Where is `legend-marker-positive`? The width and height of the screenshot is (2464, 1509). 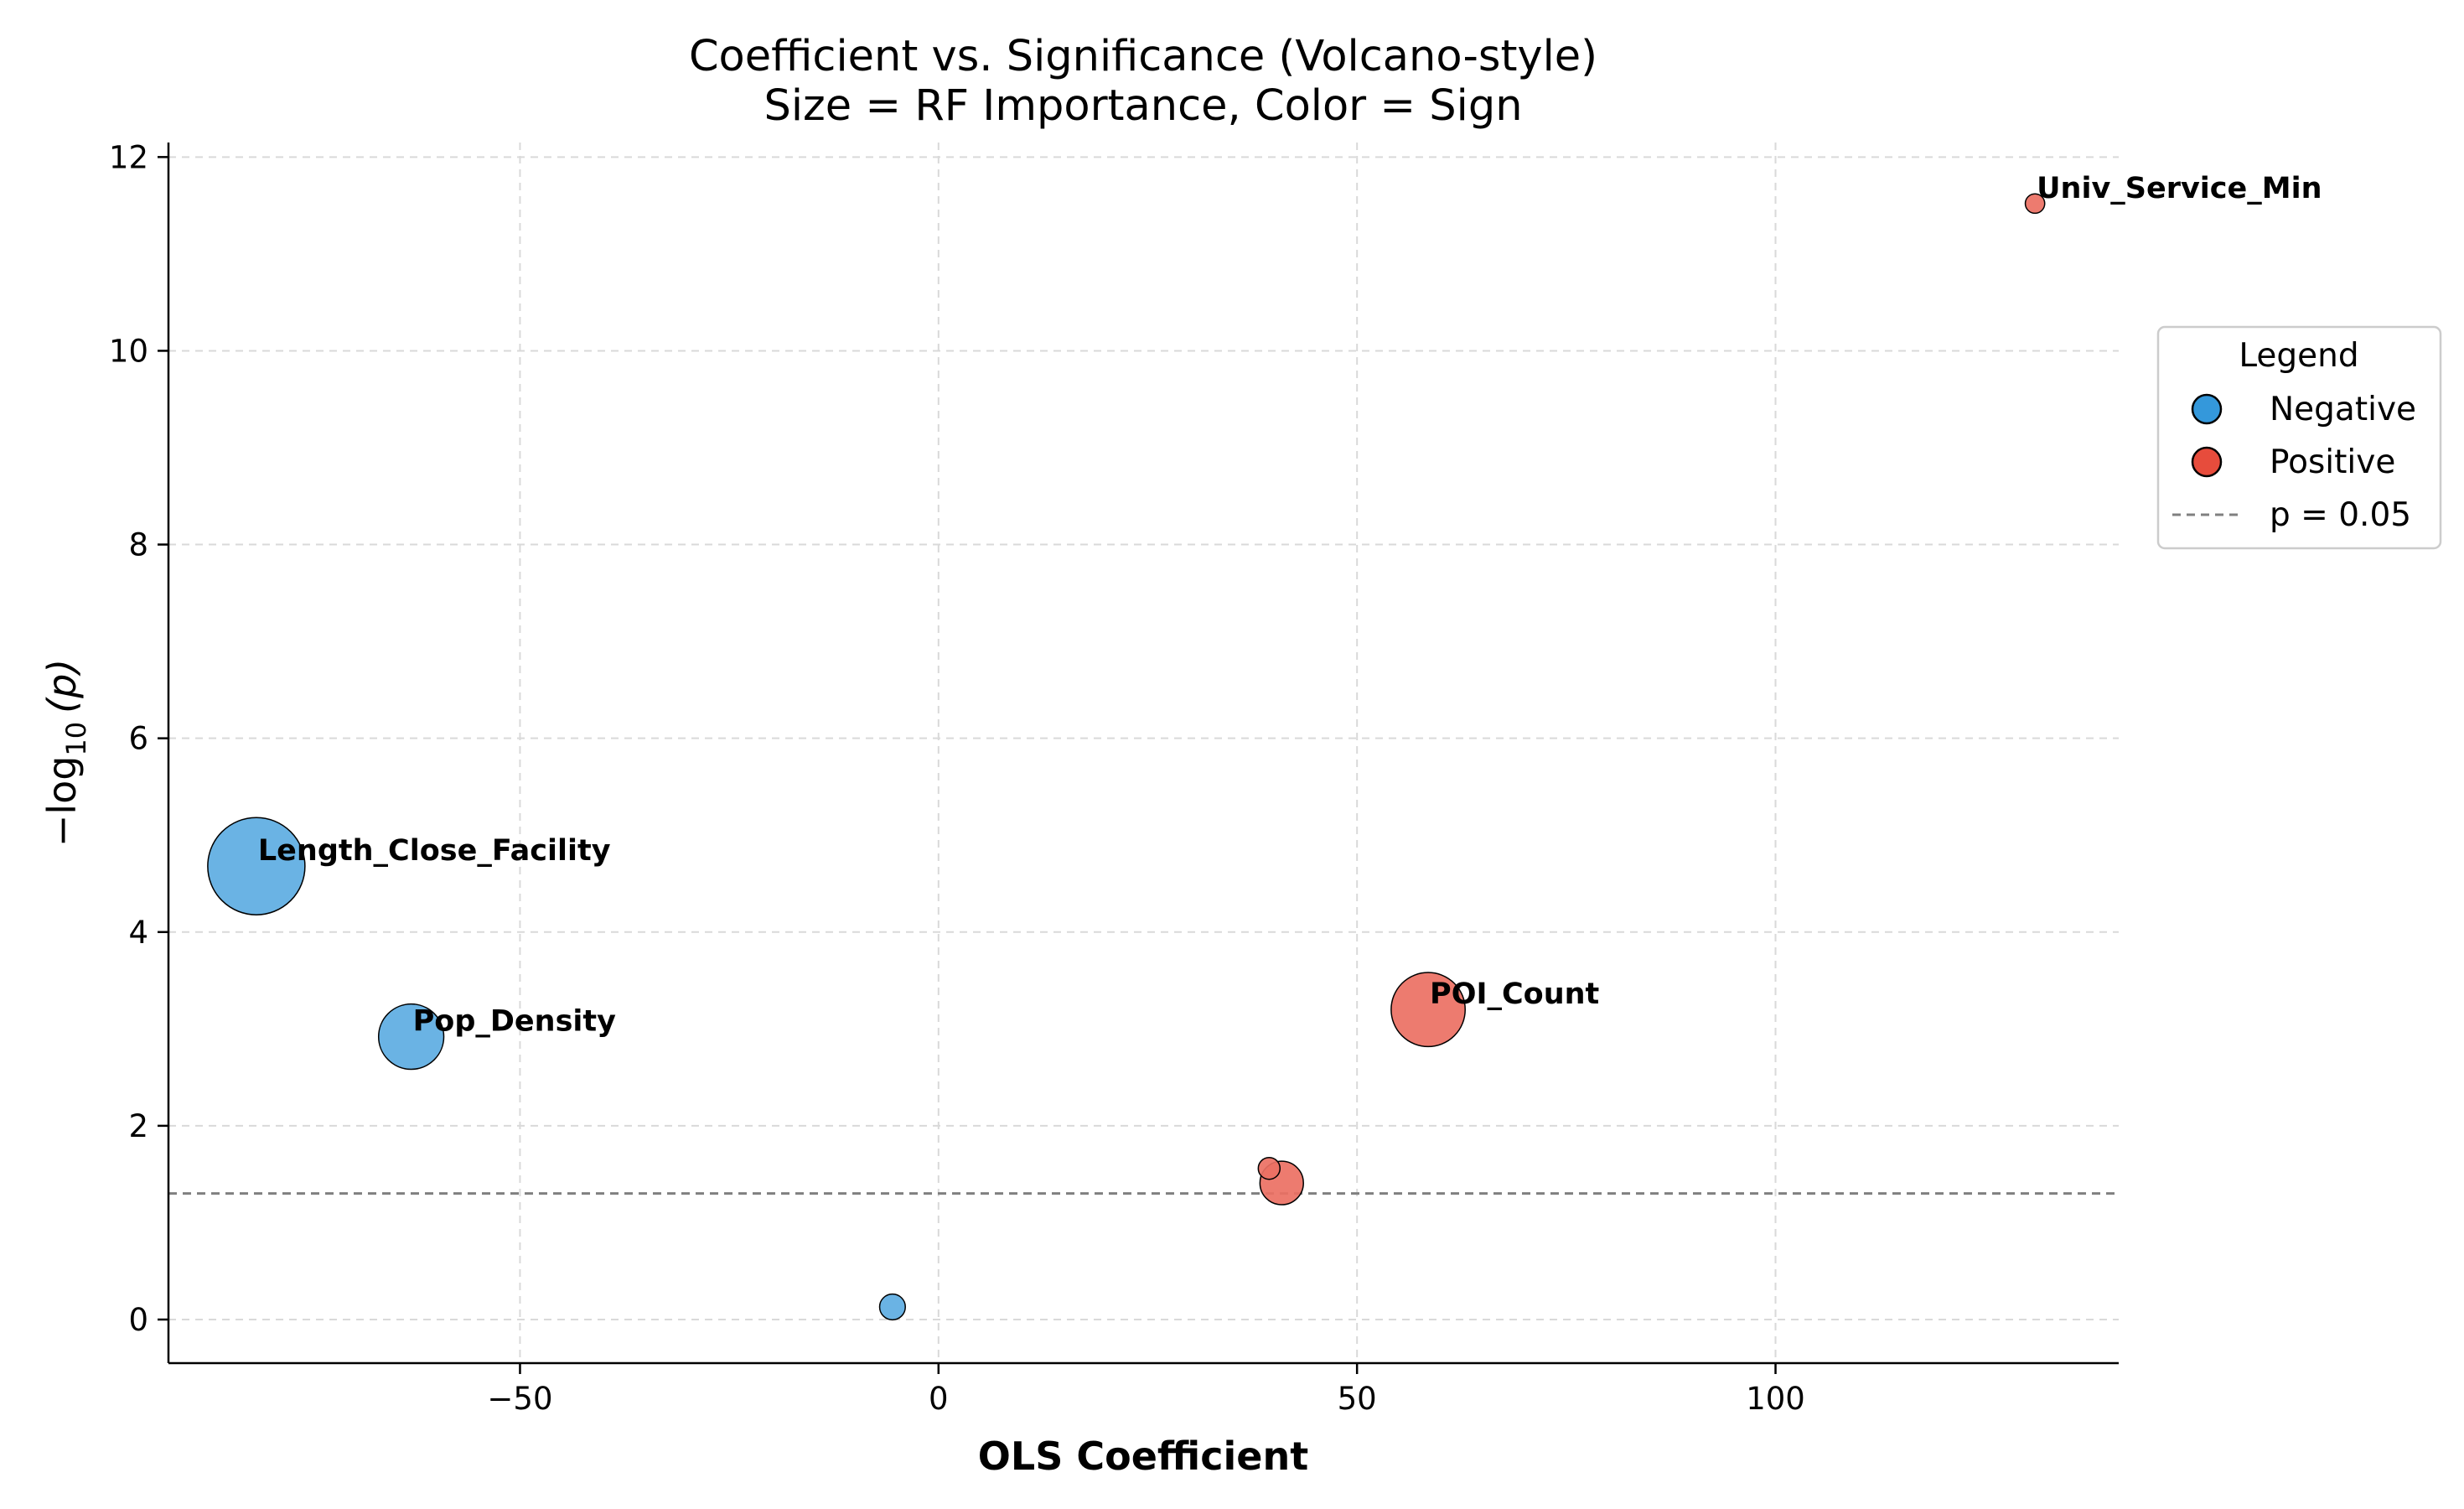 legend-marker-positive is located at coordinates (2207, 462).